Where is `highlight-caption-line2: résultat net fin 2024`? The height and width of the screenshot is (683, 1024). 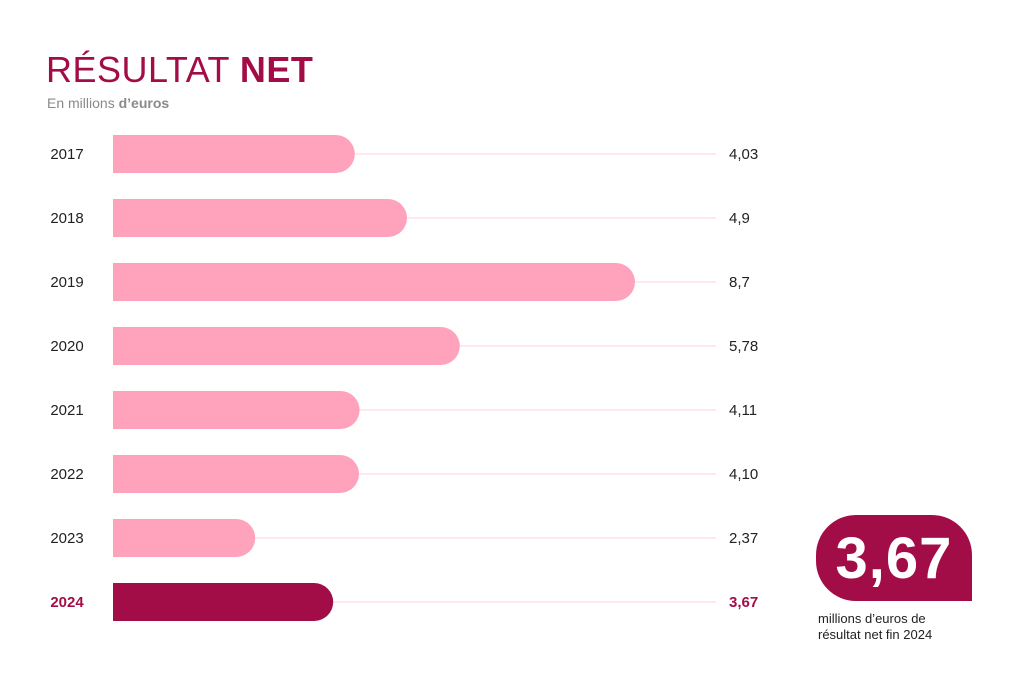 highlight-caption-line2: résultat net fin 2024 is located at coordinates (875, 634).